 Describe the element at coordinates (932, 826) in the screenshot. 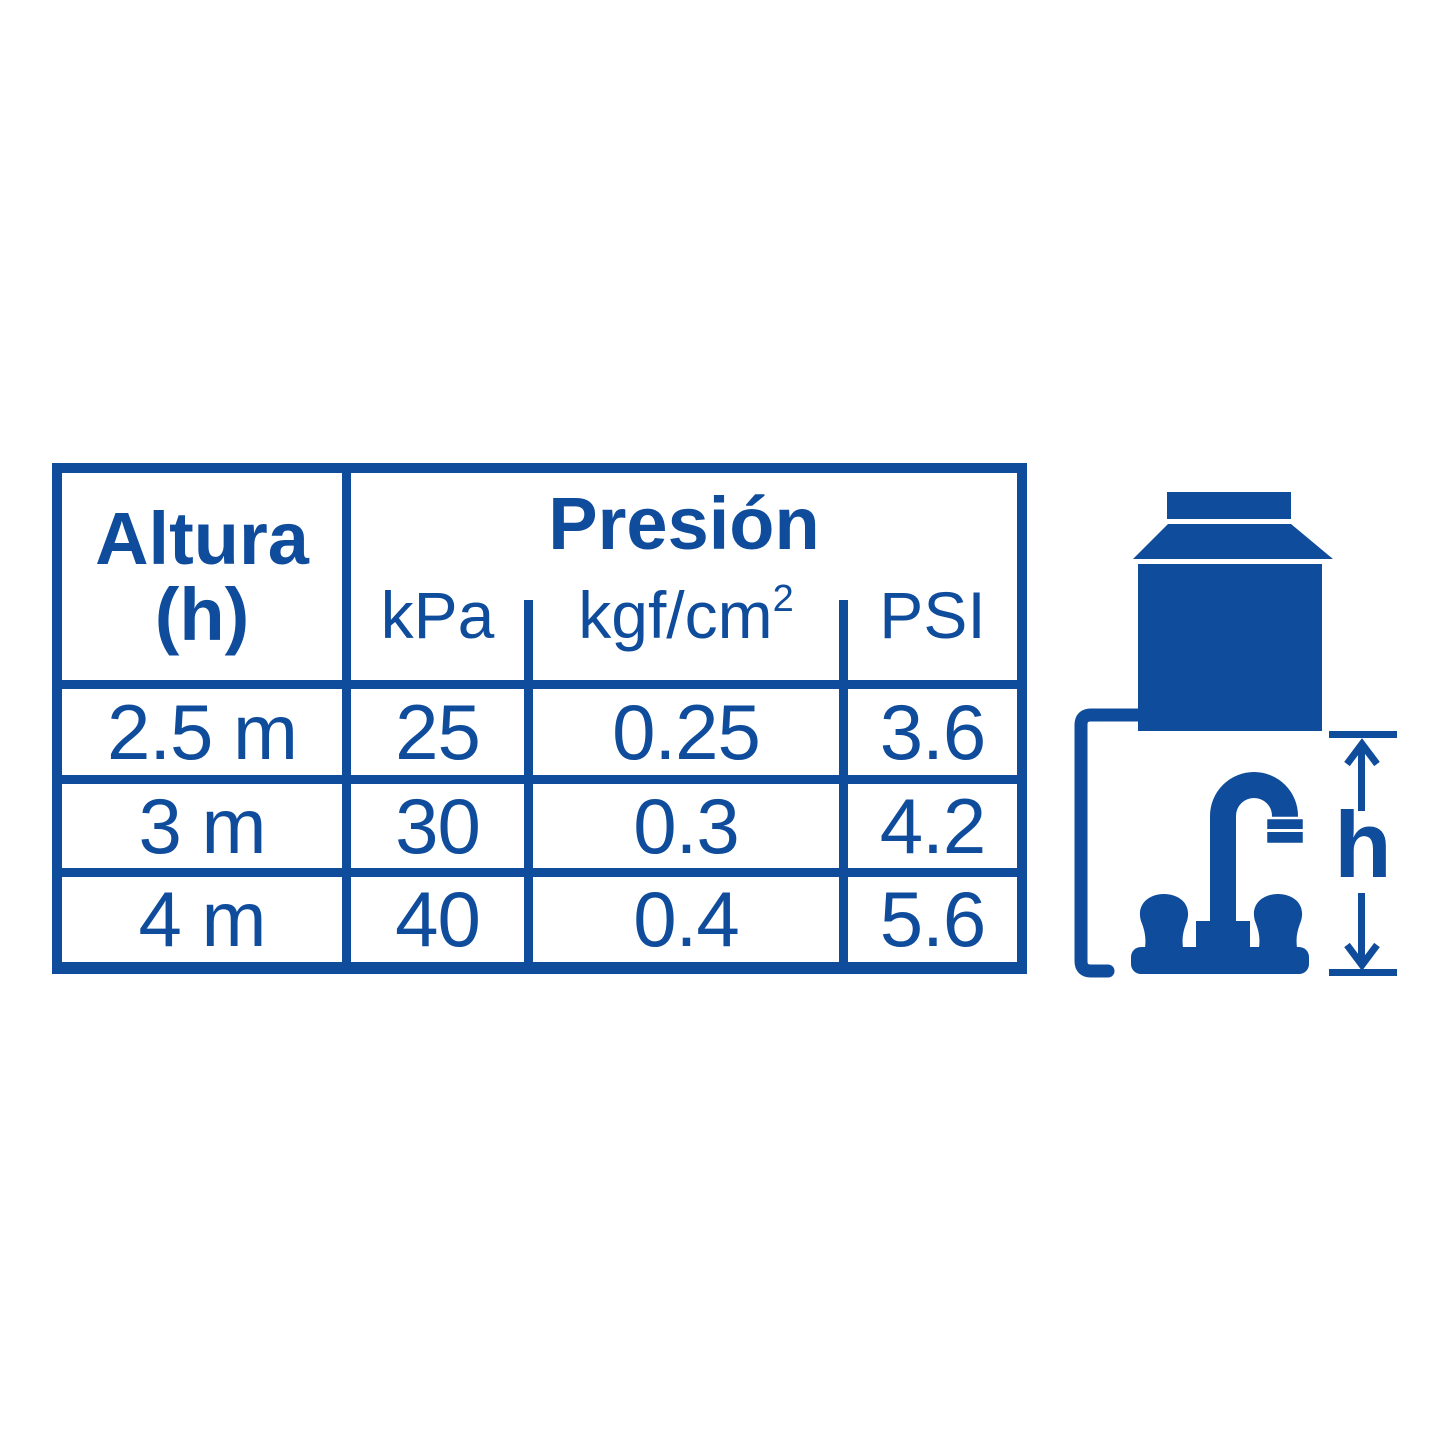

I see `table-cell-psi: 4.2` at that location.